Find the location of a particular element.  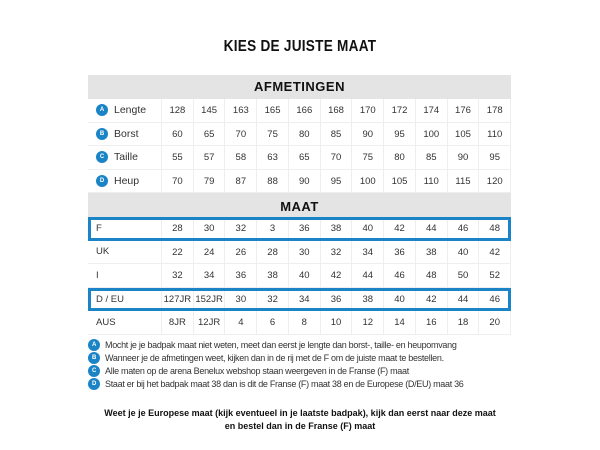

table-row: D / EU 127JR 152JR 30 32 34 36 38 40 42 44 46 is located at coordinates (300, 299).